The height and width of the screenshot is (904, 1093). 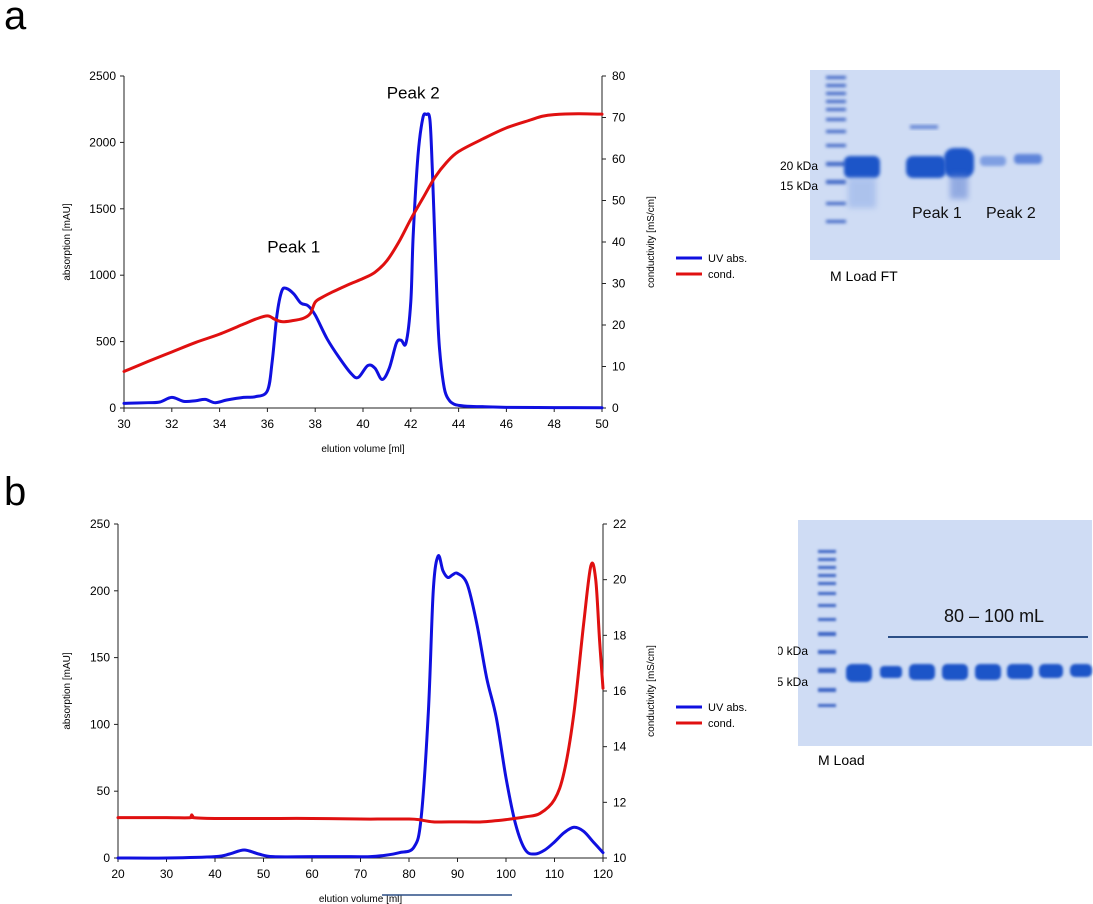 What do you see at coordinates (620, 691) in the screenshot?
I see `y2-tick-label: 16` at bounding box center [620, 691].